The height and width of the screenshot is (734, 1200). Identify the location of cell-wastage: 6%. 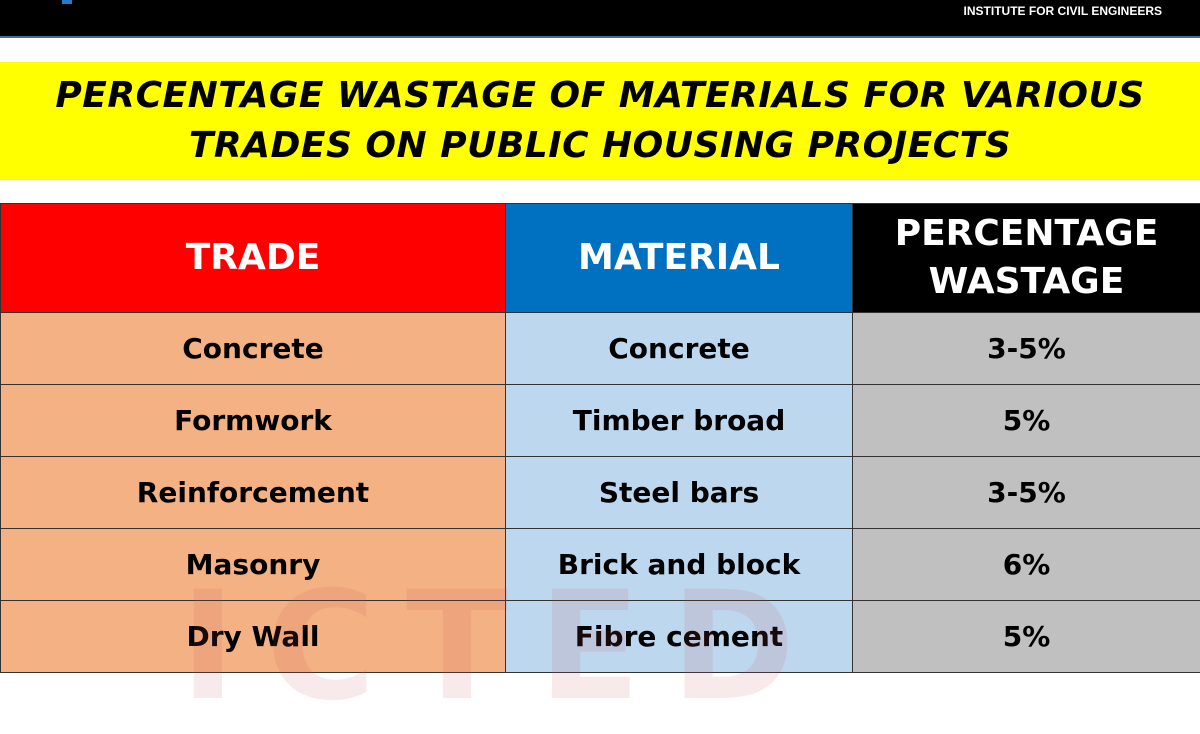
(1026, 565).